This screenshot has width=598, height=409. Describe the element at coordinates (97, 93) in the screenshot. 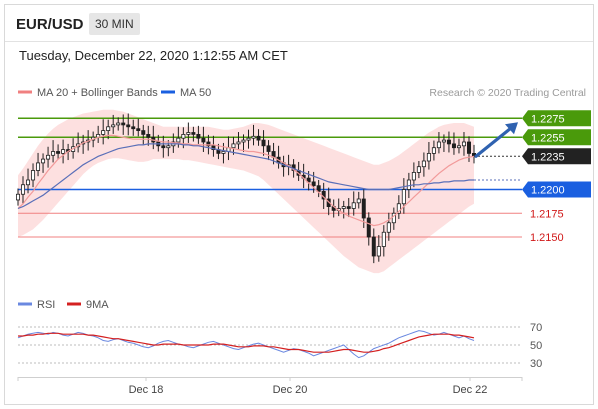

I see `ma20-legend-label: MA 20 + Bollinger Bands` at that location.